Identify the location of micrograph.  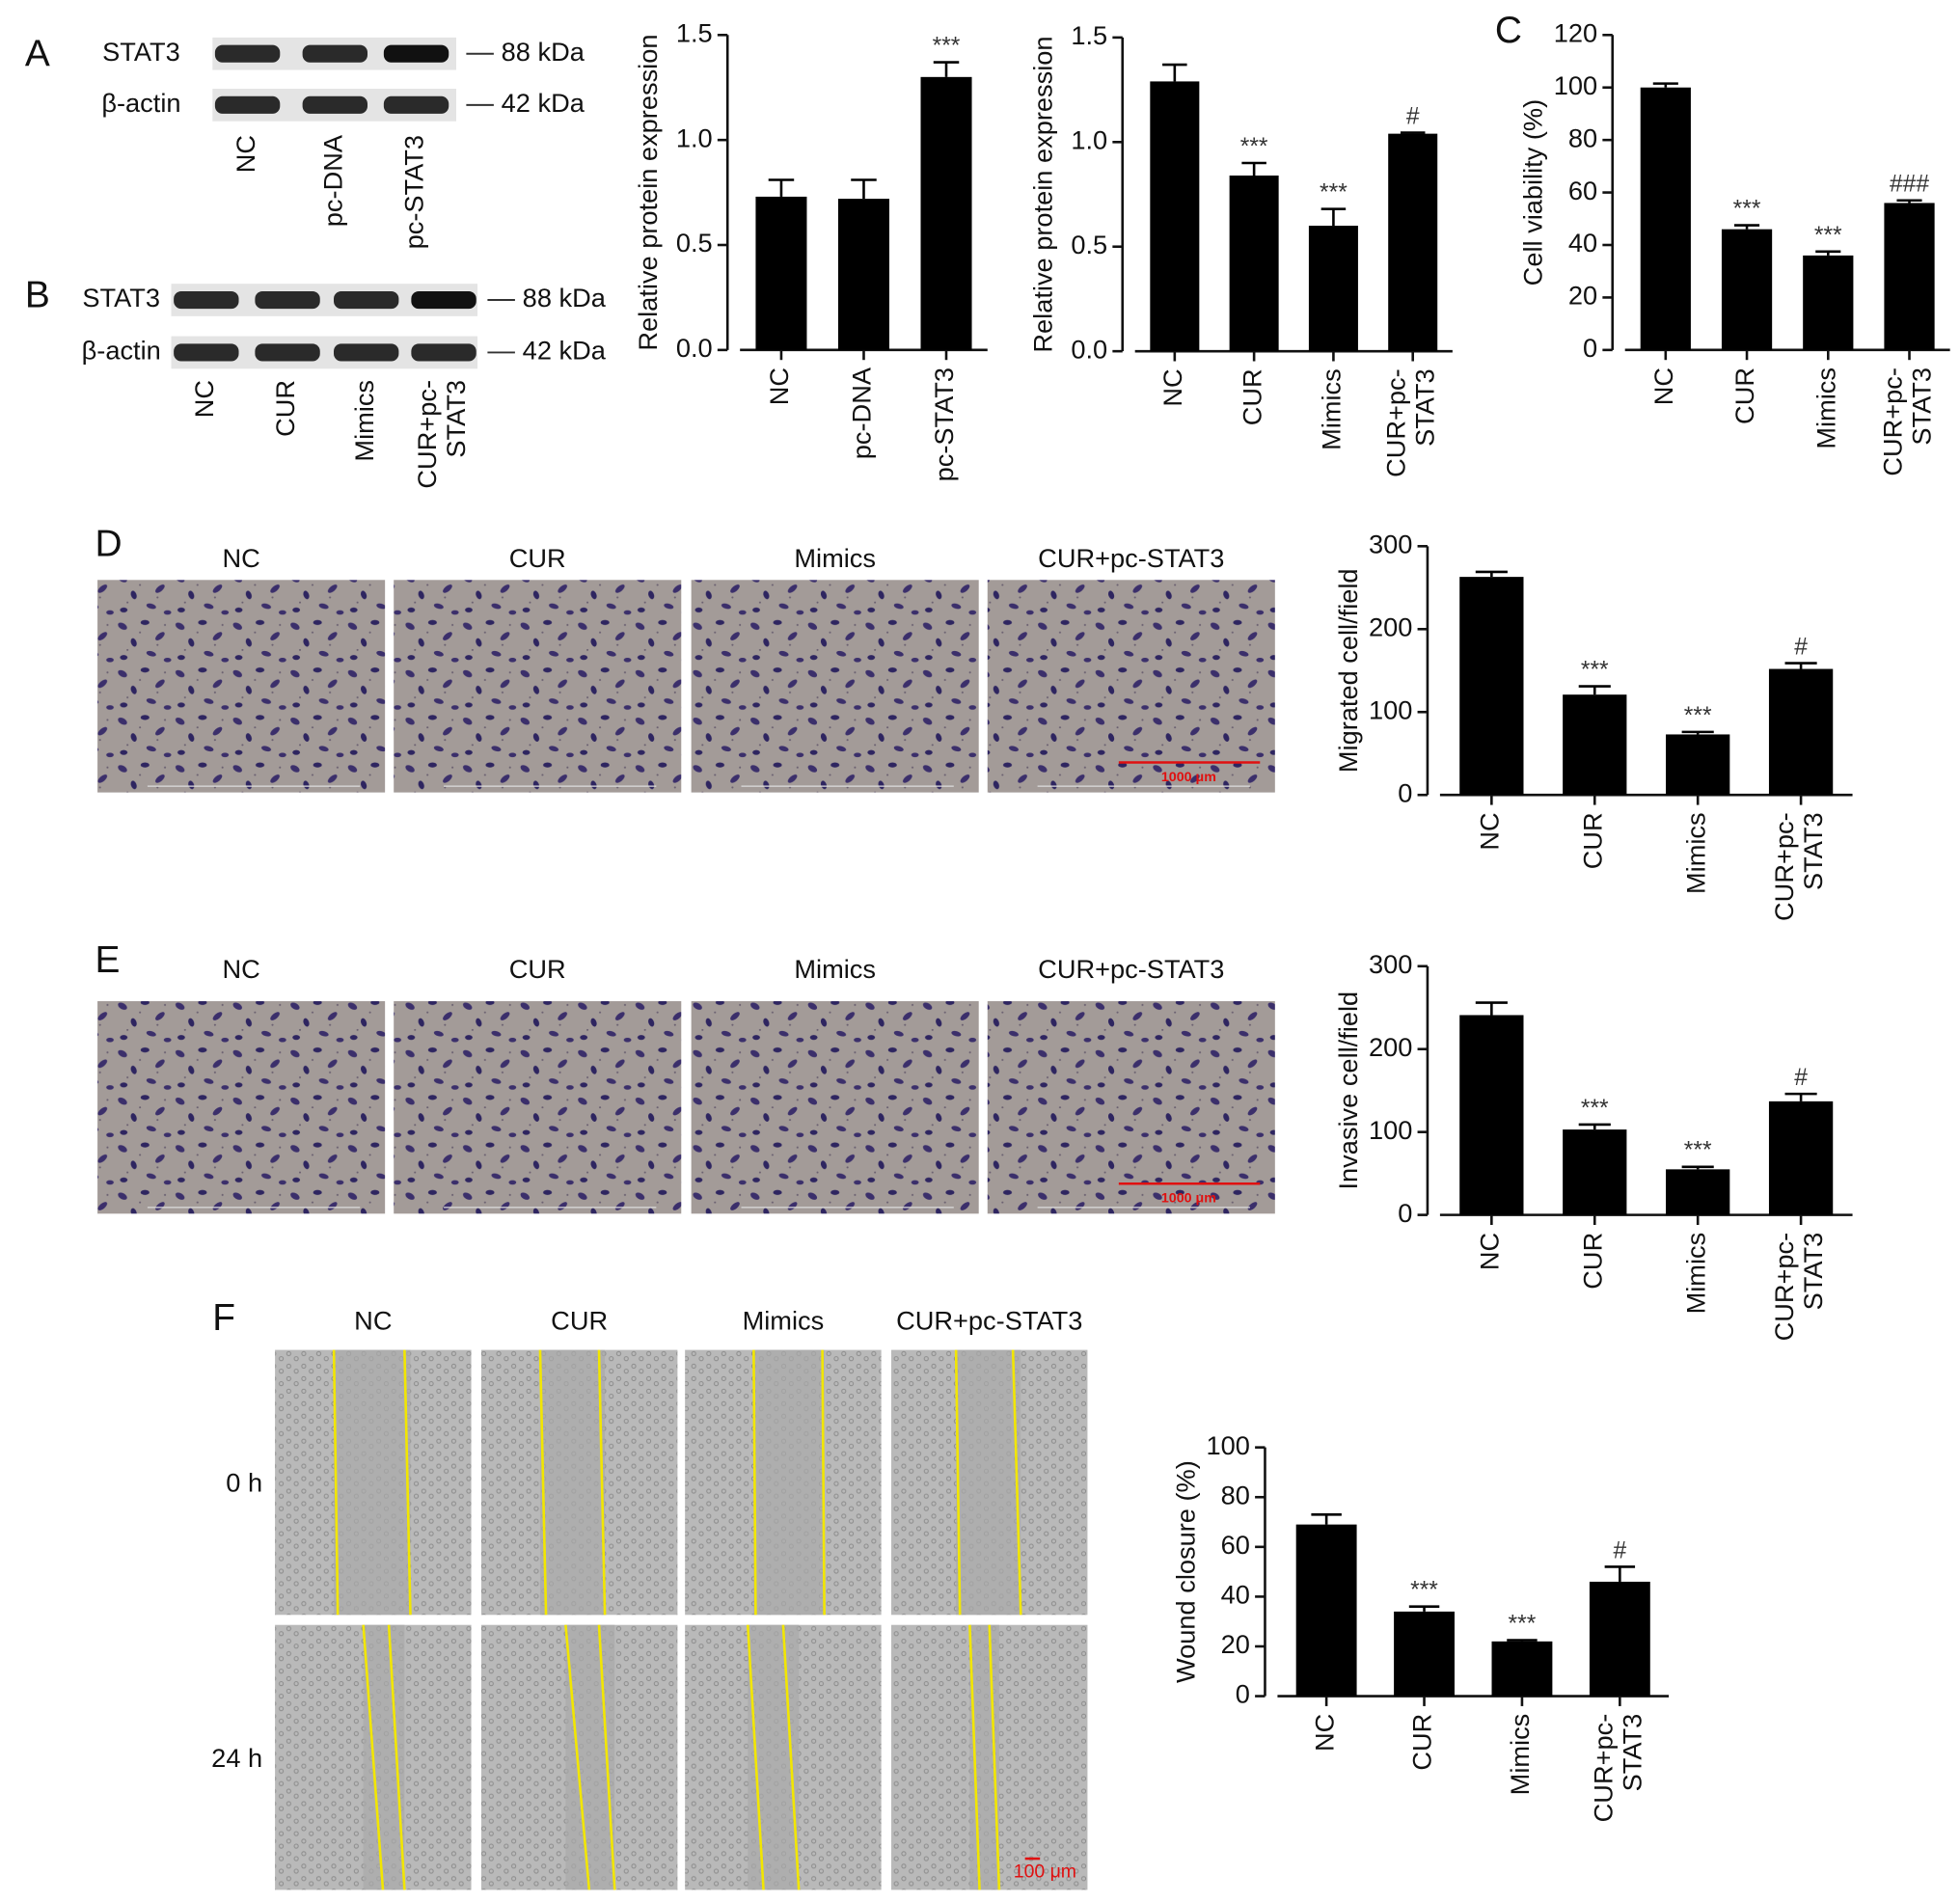
(1131, 1107).